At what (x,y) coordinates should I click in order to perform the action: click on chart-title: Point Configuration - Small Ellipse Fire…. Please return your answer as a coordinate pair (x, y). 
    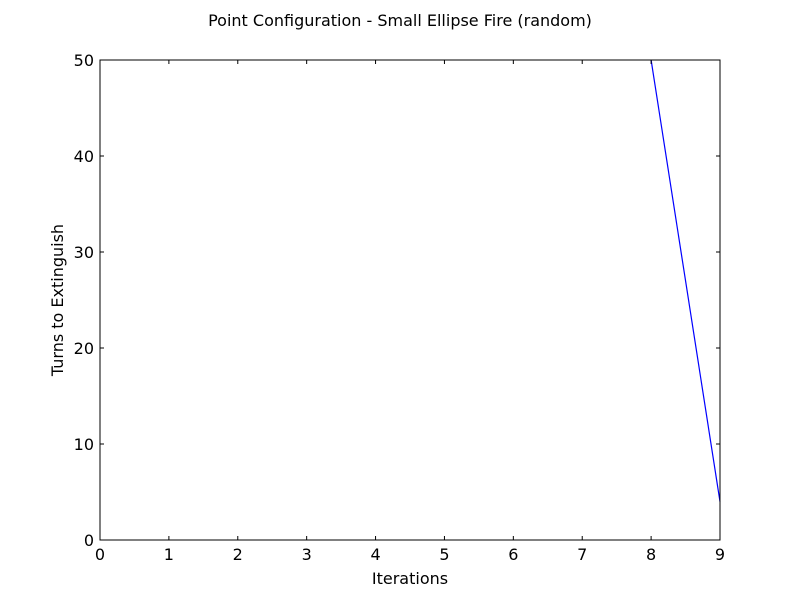
    Looking at the image, I should click on (400, 20).